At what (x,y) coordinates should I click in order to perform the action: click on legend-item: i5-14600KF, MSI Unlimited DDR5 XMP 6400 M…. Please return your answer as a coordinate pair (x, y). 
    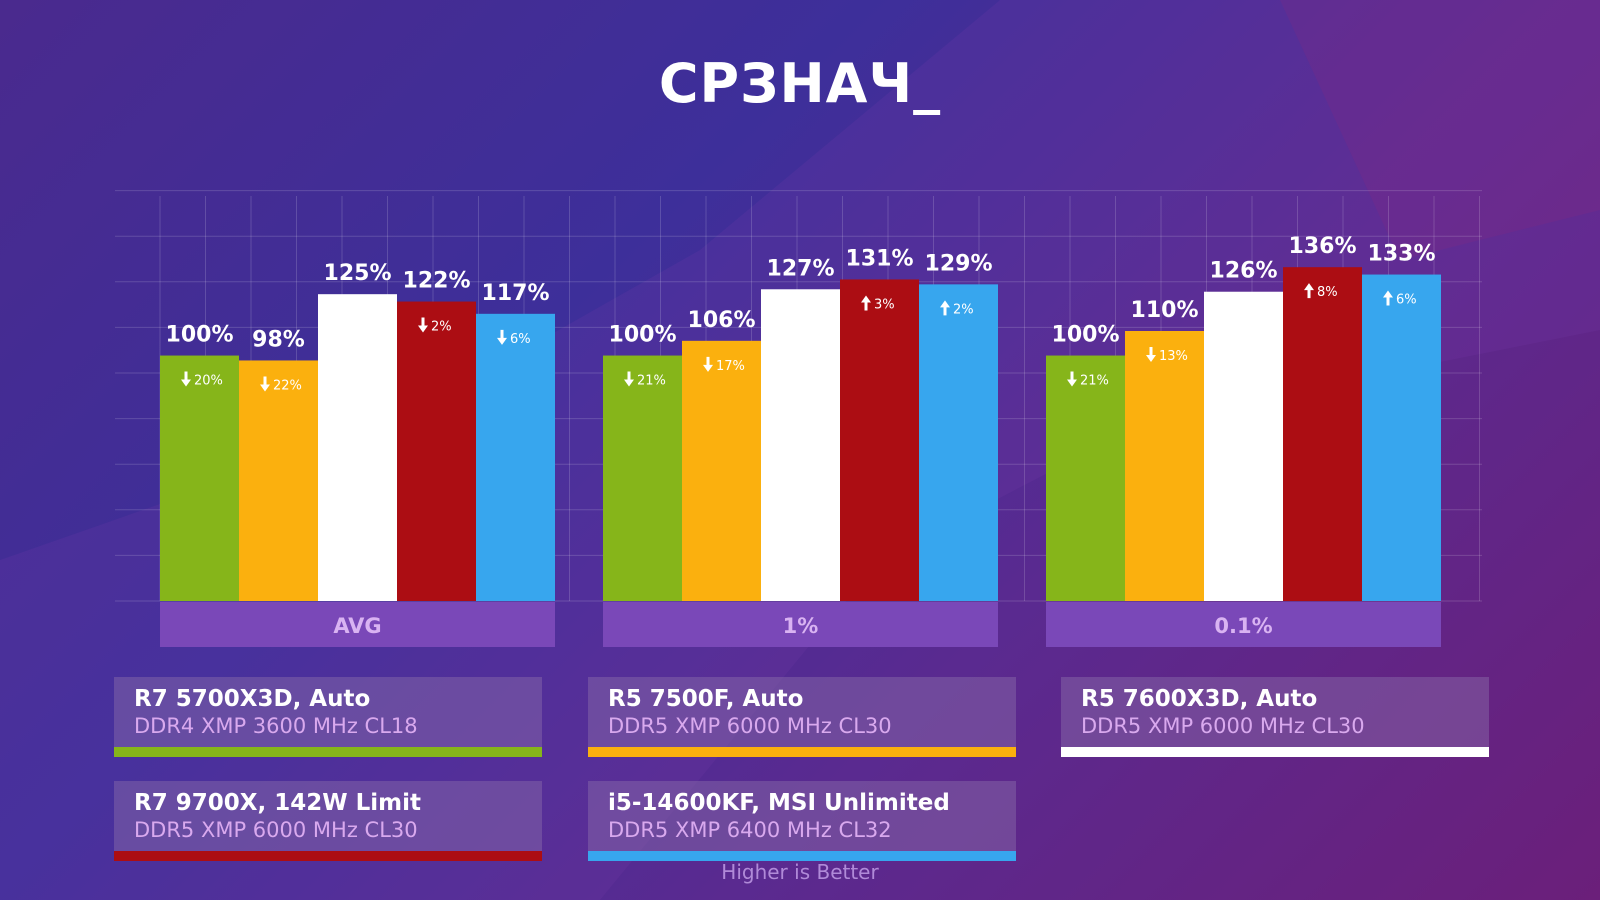
    Looking at the image, I should click on (802, 821).